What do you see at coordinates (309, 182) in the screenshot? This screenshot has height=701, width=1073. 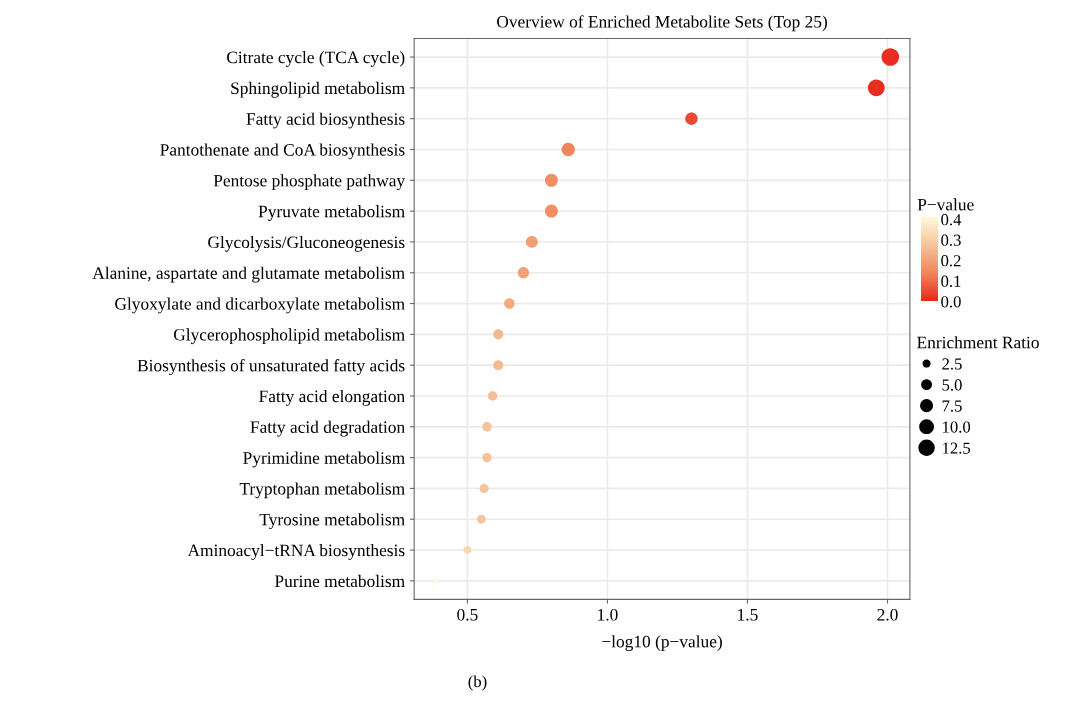 I see `y-tick-label: Pentose phosphate pathway` at bounding box center [309, 182].